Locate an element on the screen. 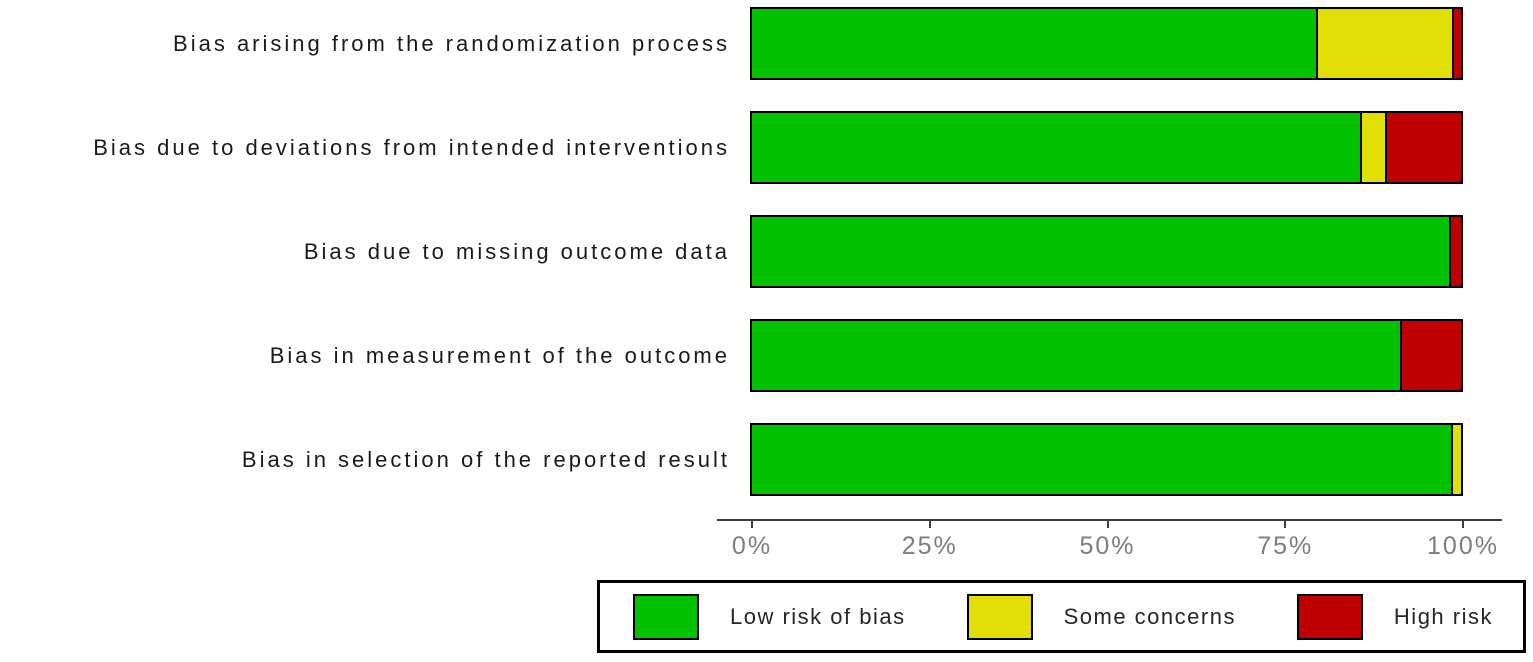 This screenshot has height=662, width=1533. category-label: Bias due to missing outcome data is located at coordinates (516, 251).